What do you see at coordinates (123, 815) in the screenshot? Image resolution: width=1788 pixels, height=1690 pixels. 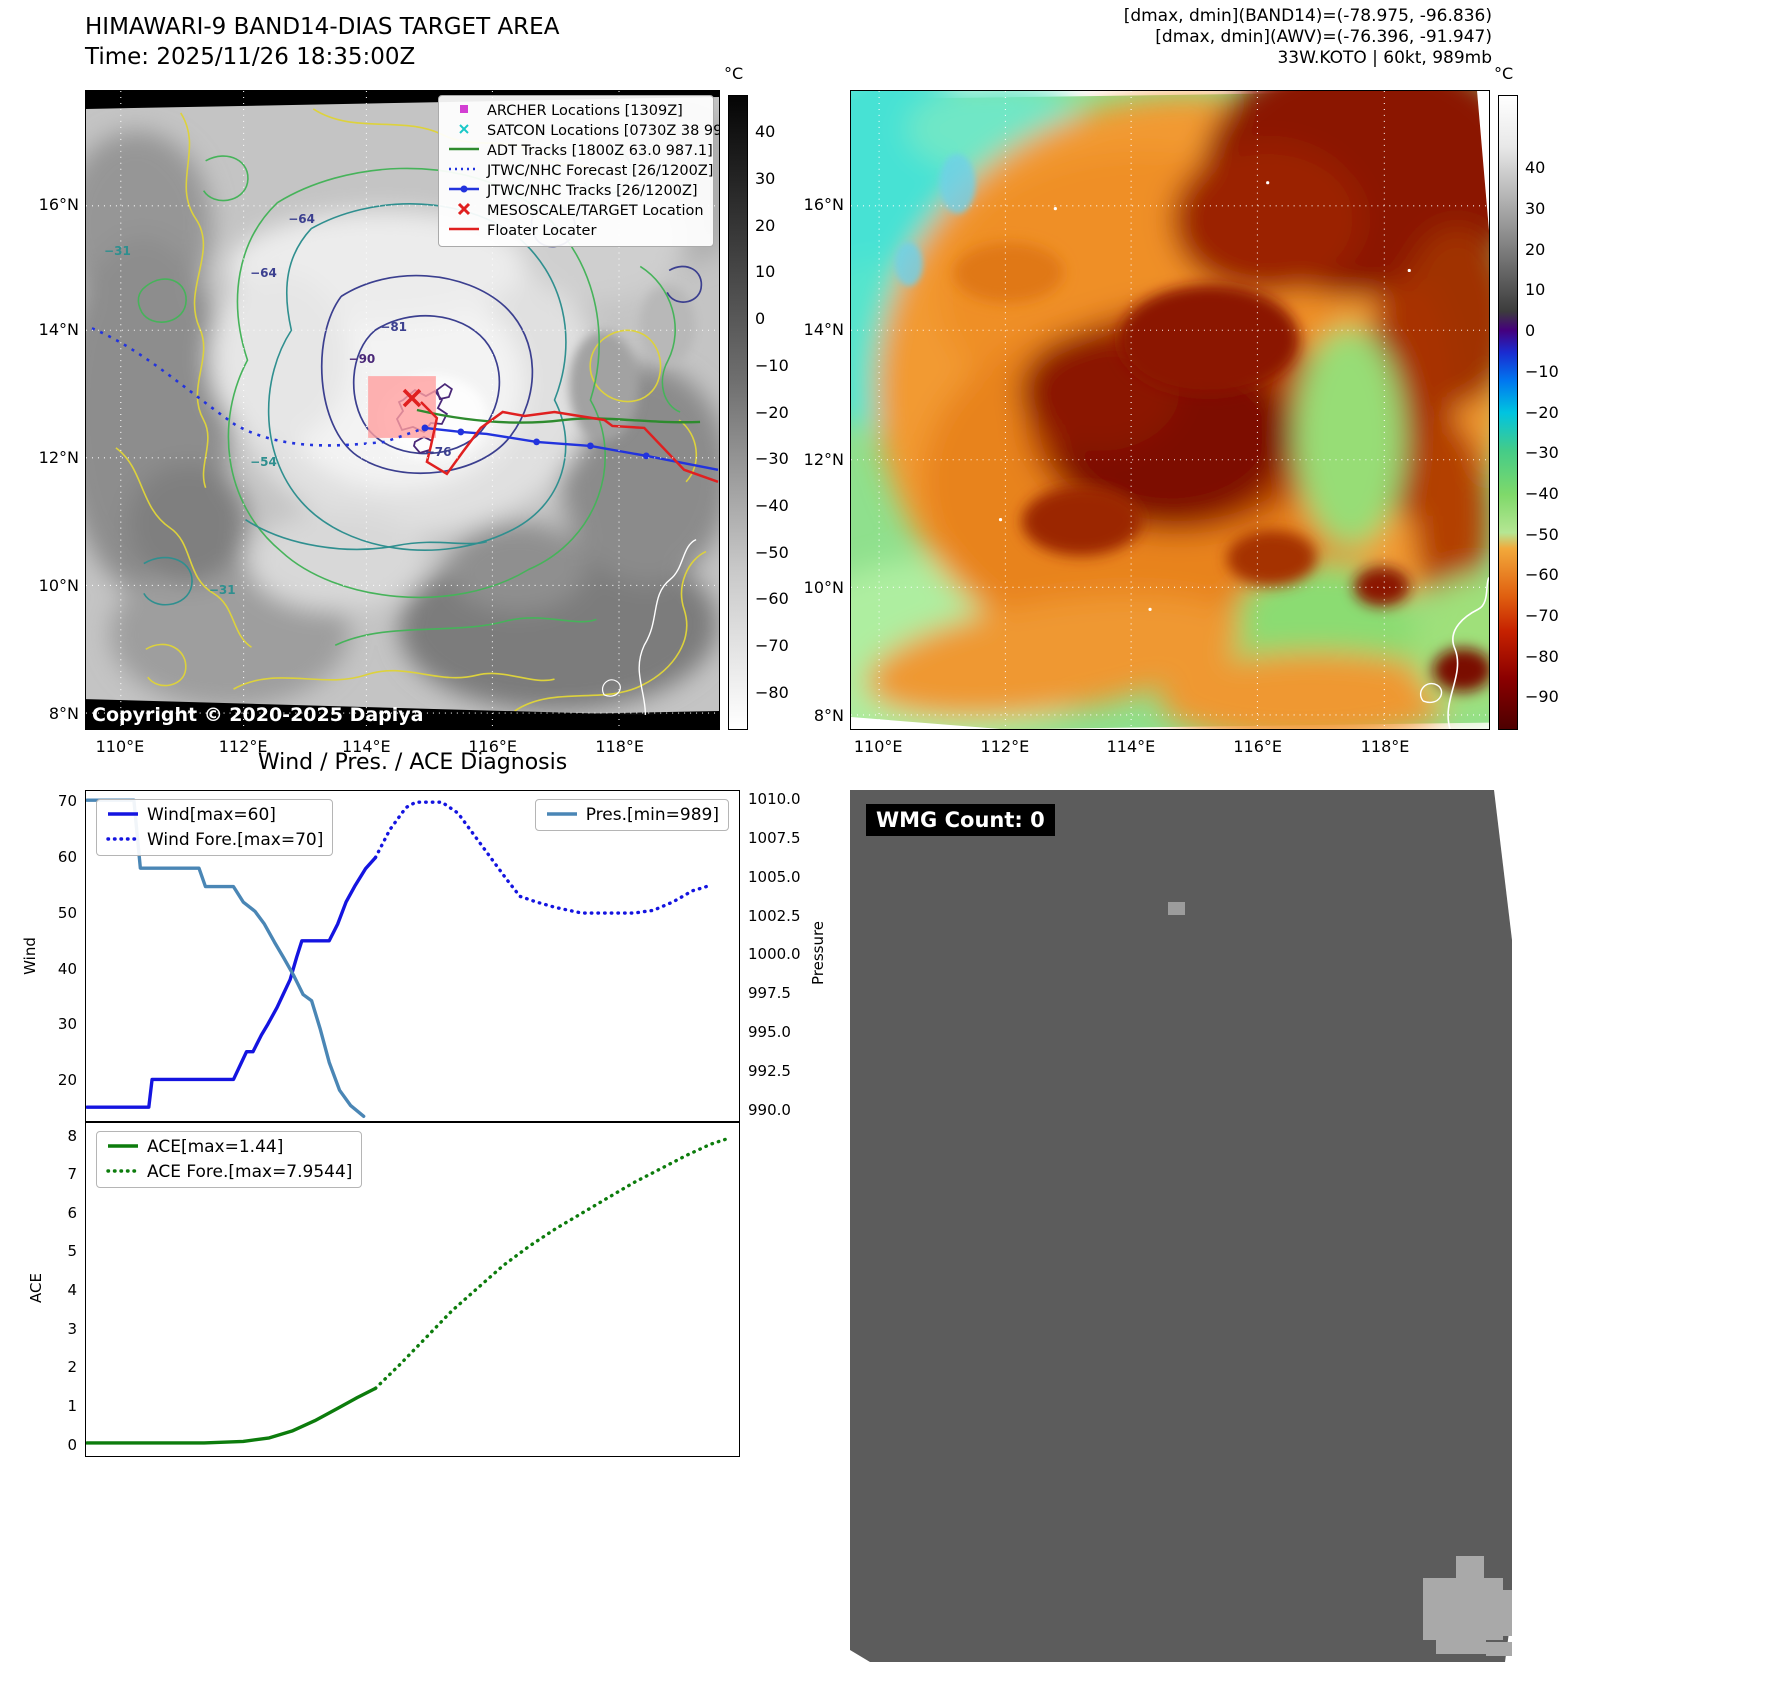 I see `solid-line-sample-icon` at bounding box center [123, 815].